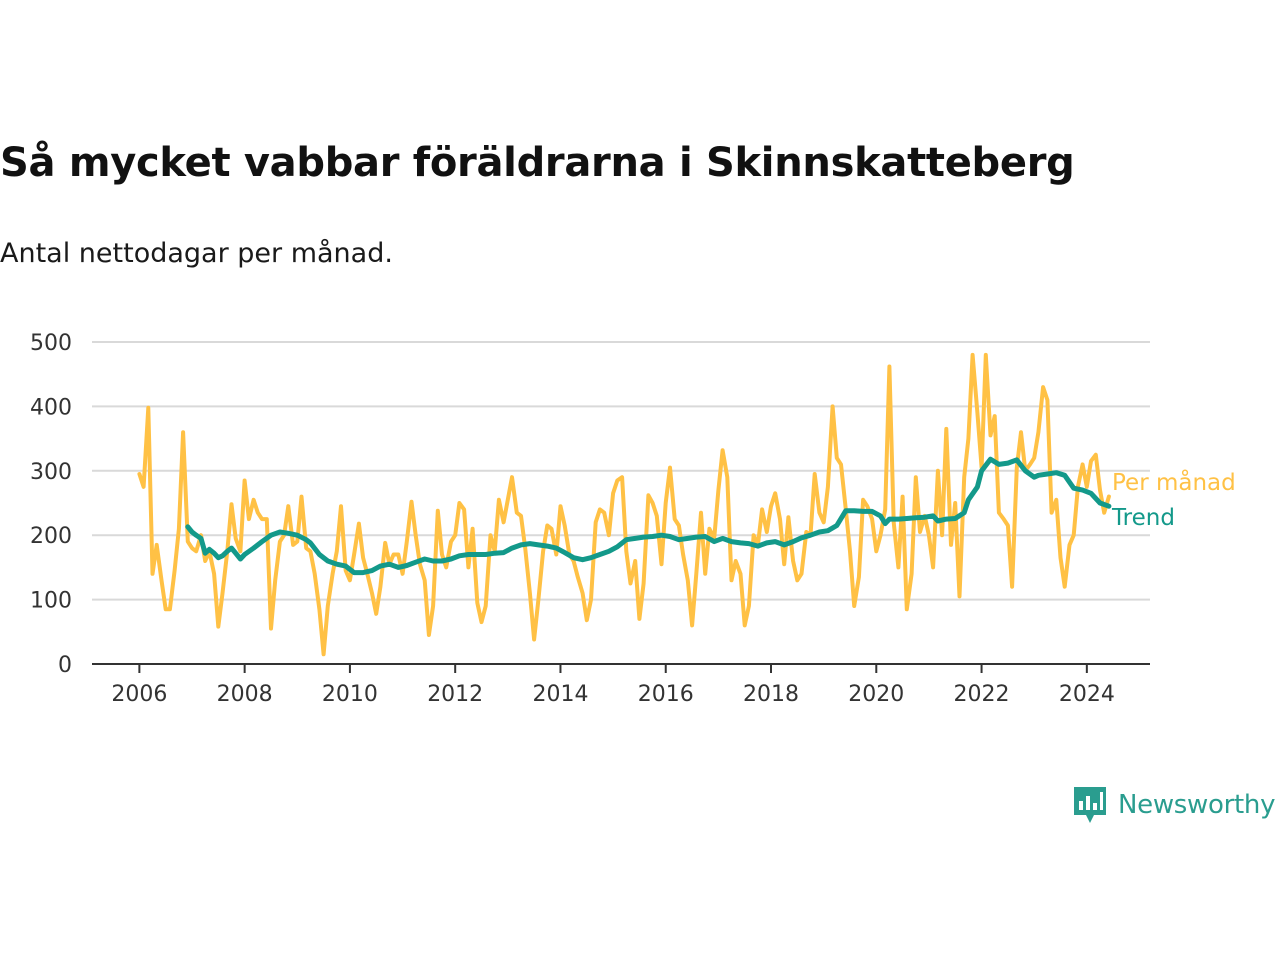 The height and width of the screenshot is (960, 1280). What do you see at coordinates (771, 694) in the screenshot?
I see `x-tick-label: 2018` at bounding box center [771, 694].